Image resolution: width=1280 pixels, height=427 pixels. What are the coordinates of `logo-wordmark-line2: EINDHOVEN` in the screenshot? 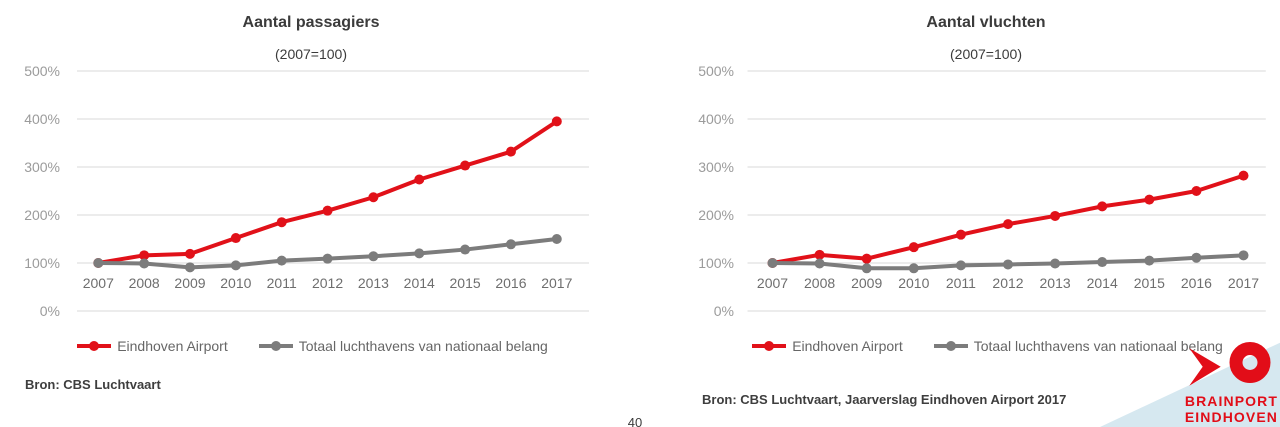 It's located at (1231, 417).